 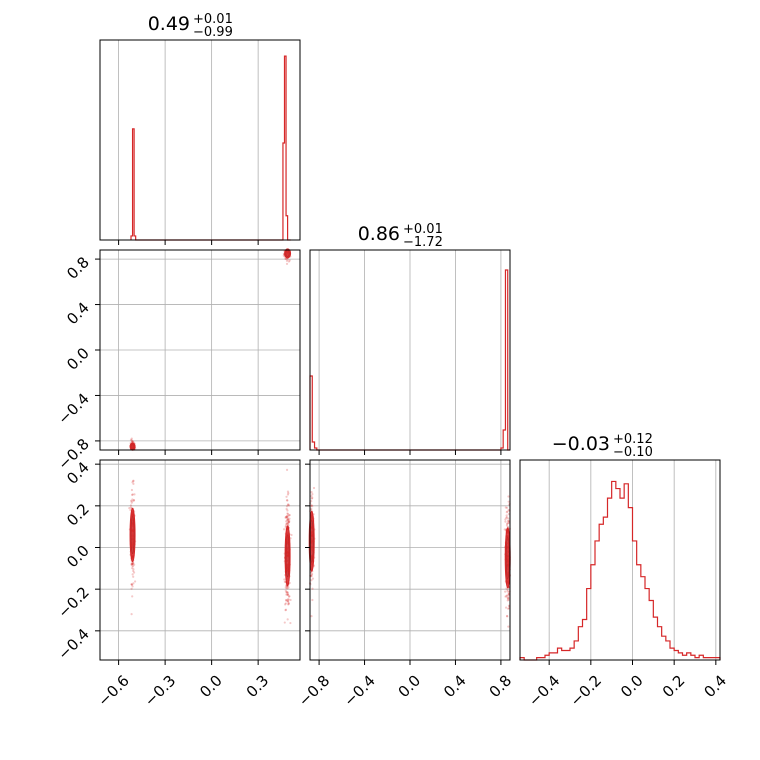 What do you see at coordinates (211, 687) in the screenshot?
I see `x-tick-label: 0.0` at bounding box center [211, 687].